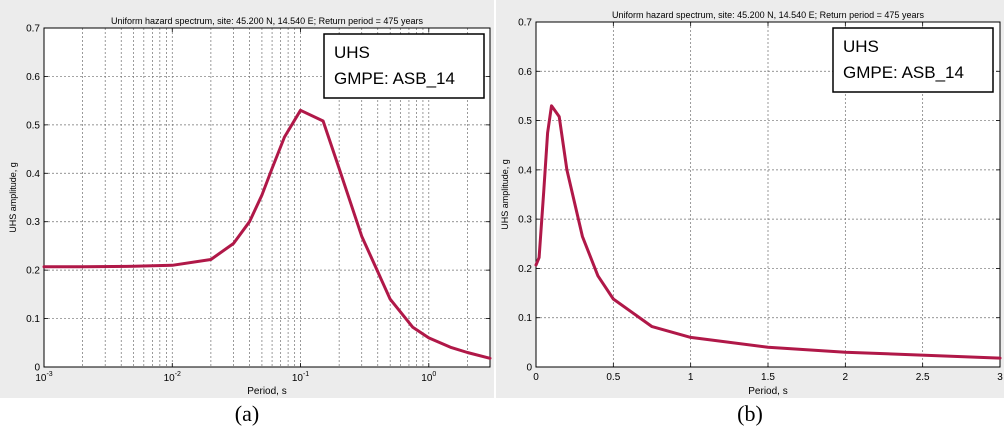 The height and width of the screenshot is (430, 1004). I want to click on x-tick-label-exponent: -1, so click(306, 374).